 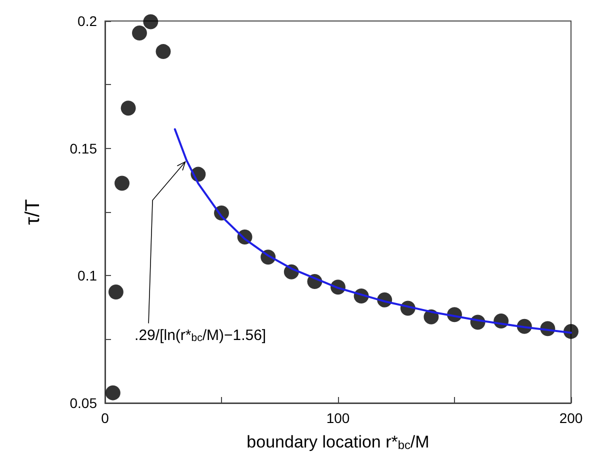 What do you see at coordinates (88, 276) in the screenshot?
I see `y-tick-label: 0.1` at bounding box center [88, 276].